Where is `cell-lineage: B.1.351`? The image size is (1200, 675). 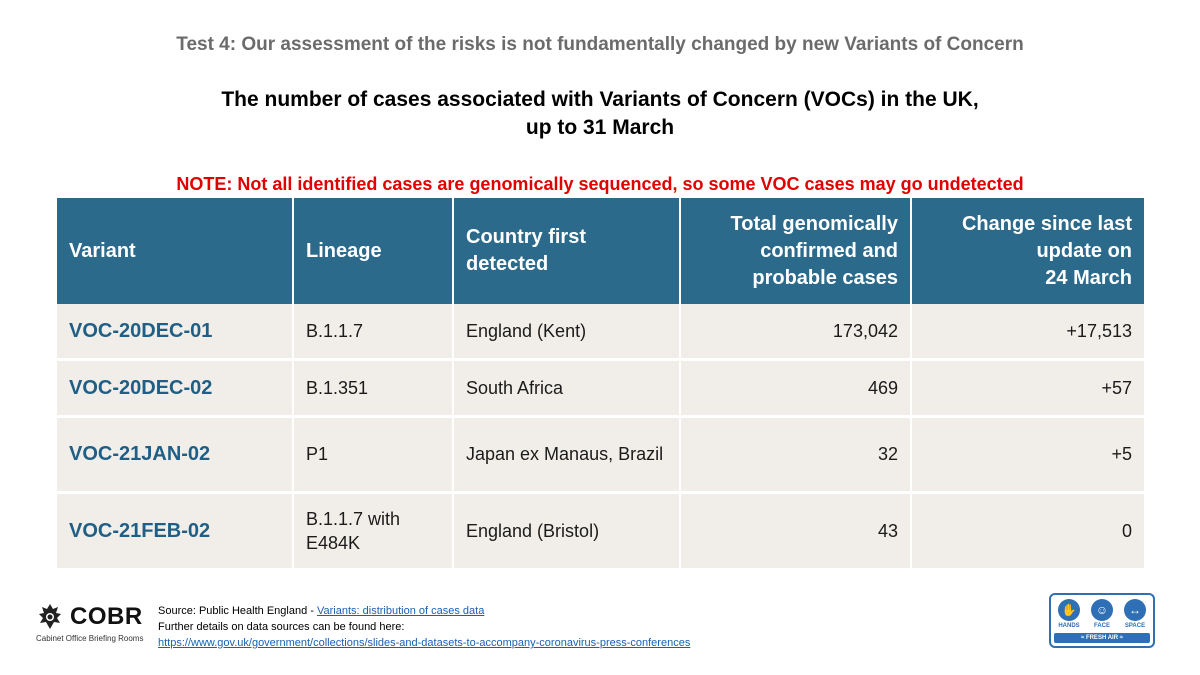 cell-lineage: B.1.351 is located at coordinates (373, 386).